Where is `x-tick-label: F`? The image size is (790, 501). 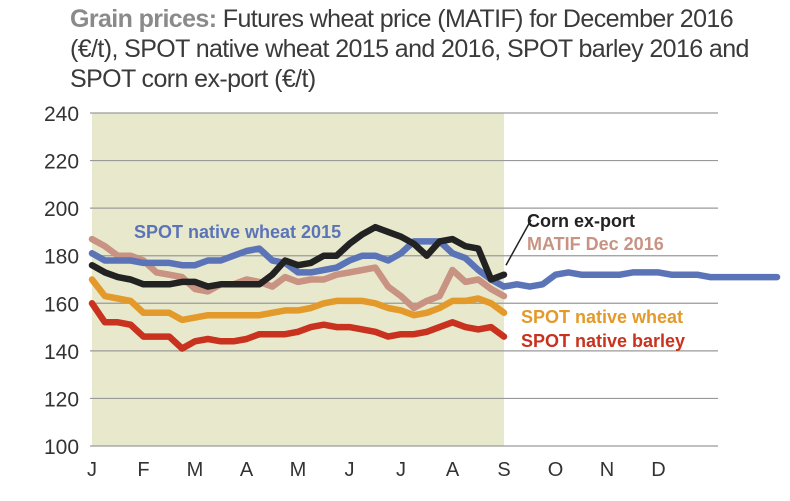
x-tick-label: F is located at coordinates (143, 470).